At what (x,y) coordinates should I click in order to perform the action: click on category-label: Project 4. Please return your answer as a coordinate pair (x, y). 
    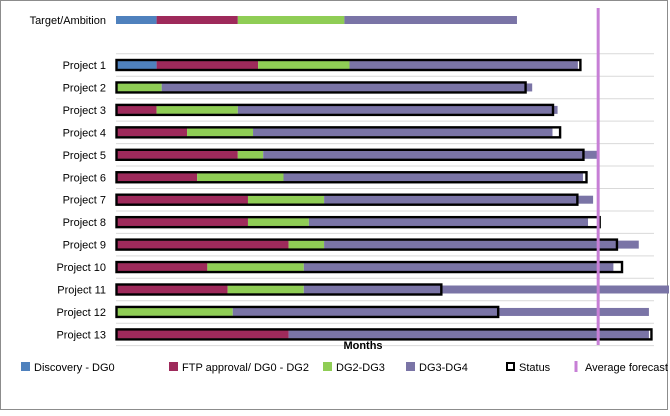
    Looking at the image, I should click on (84, 133).